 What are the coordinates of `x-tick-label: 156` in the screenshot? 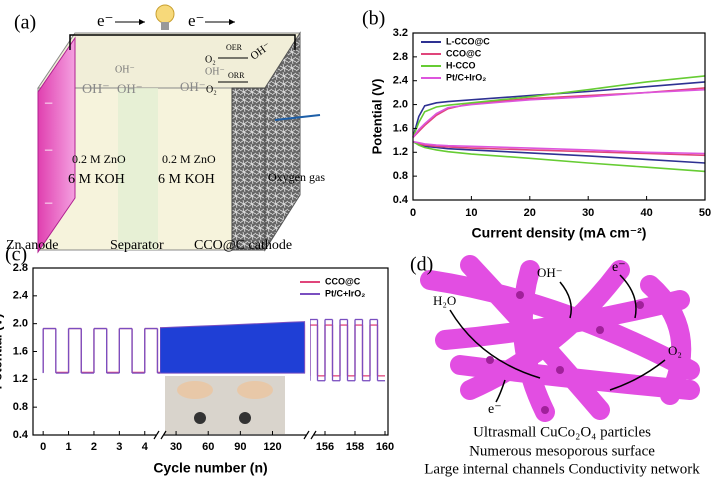 It's located at (325, 447).